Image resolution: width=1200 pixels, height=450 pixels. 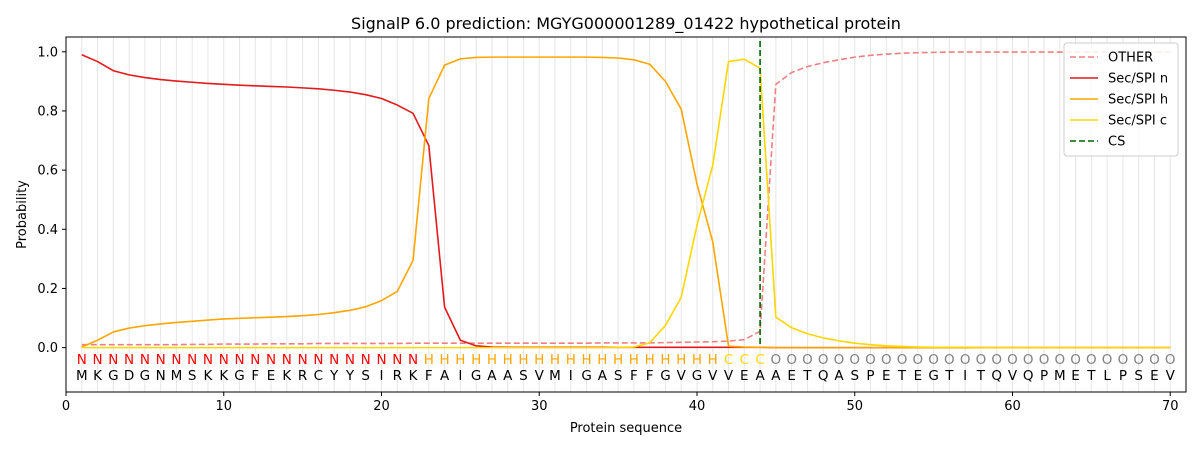 What do you see at coordinates (47, 348) in the screenshot?
I see `y-tick-label: 0.0` at bounding box center [47, 348].